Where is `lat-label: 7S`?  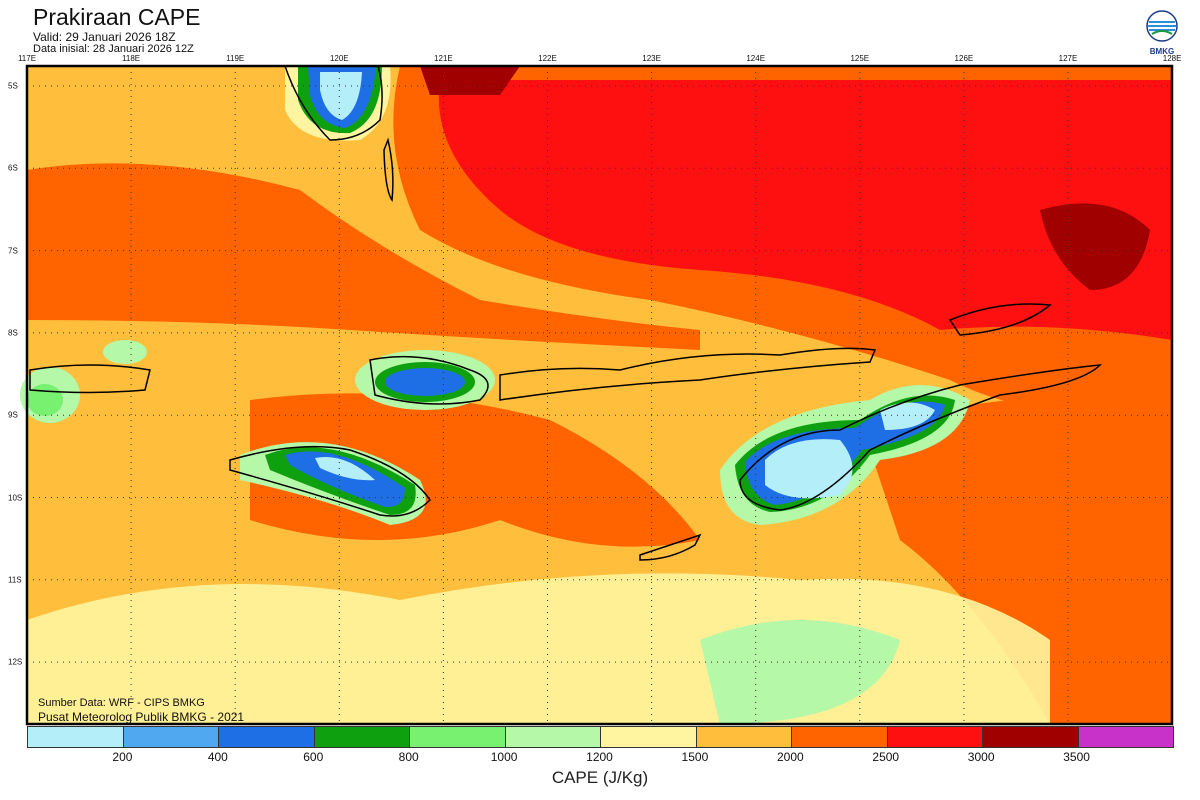 lat-label: 7S is located at coordinates (13, 251).